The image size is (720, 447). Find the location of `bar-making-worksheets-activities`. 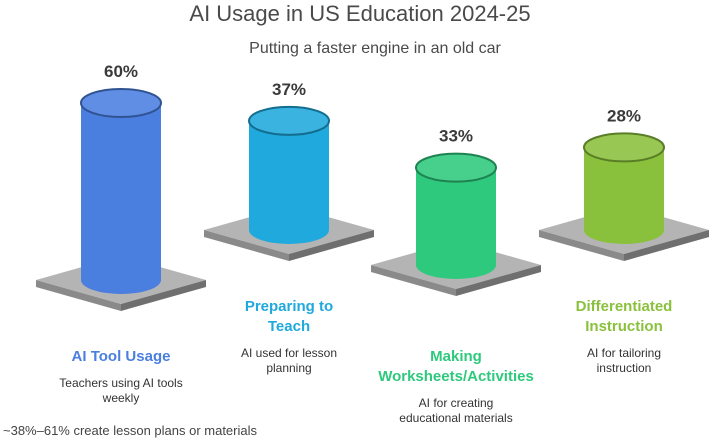

bar-making-worksheets-activities is located at coordinates (456, 215).